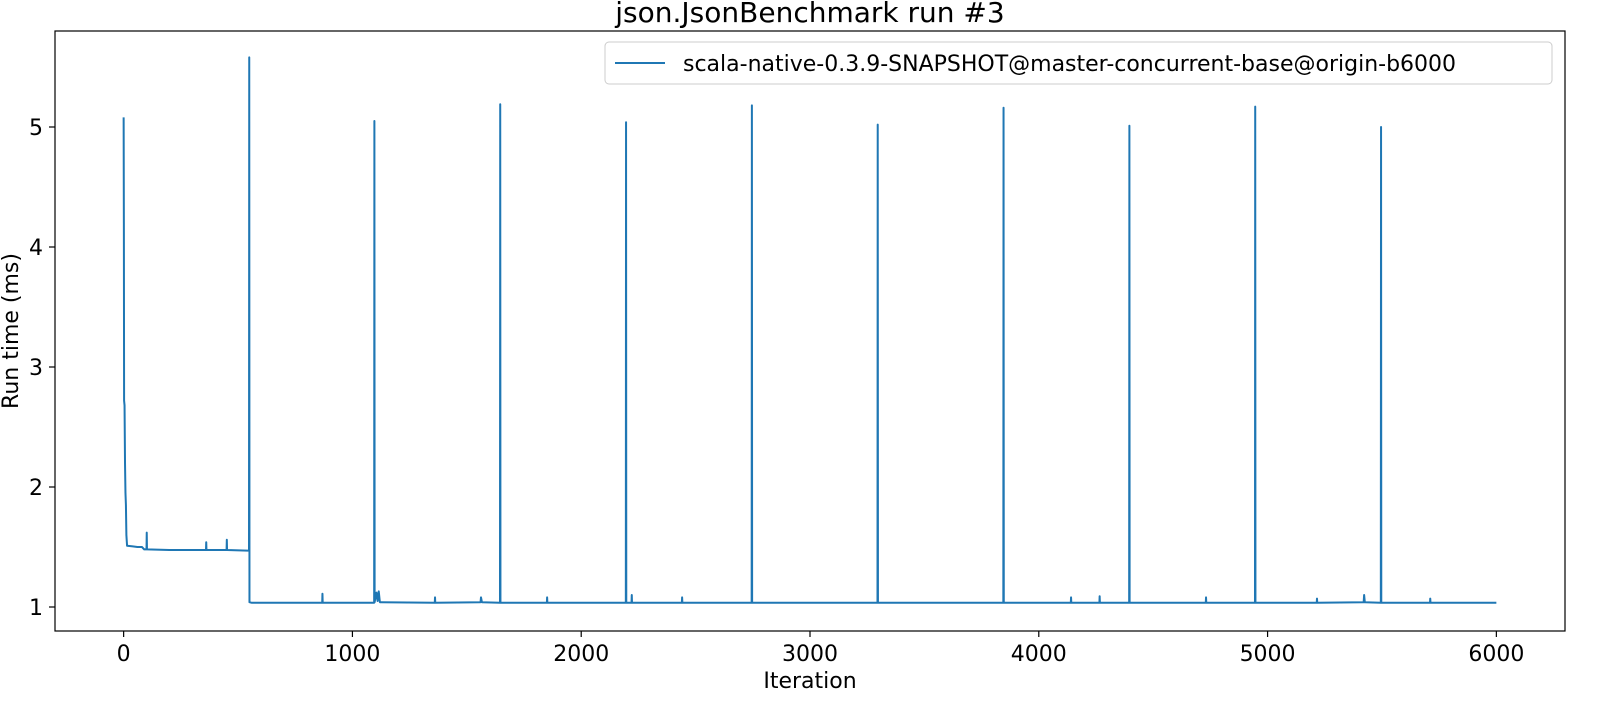 The image size is (1608, 710). I want to click on y-axis-label: Run time (ms), so click(12, 331).